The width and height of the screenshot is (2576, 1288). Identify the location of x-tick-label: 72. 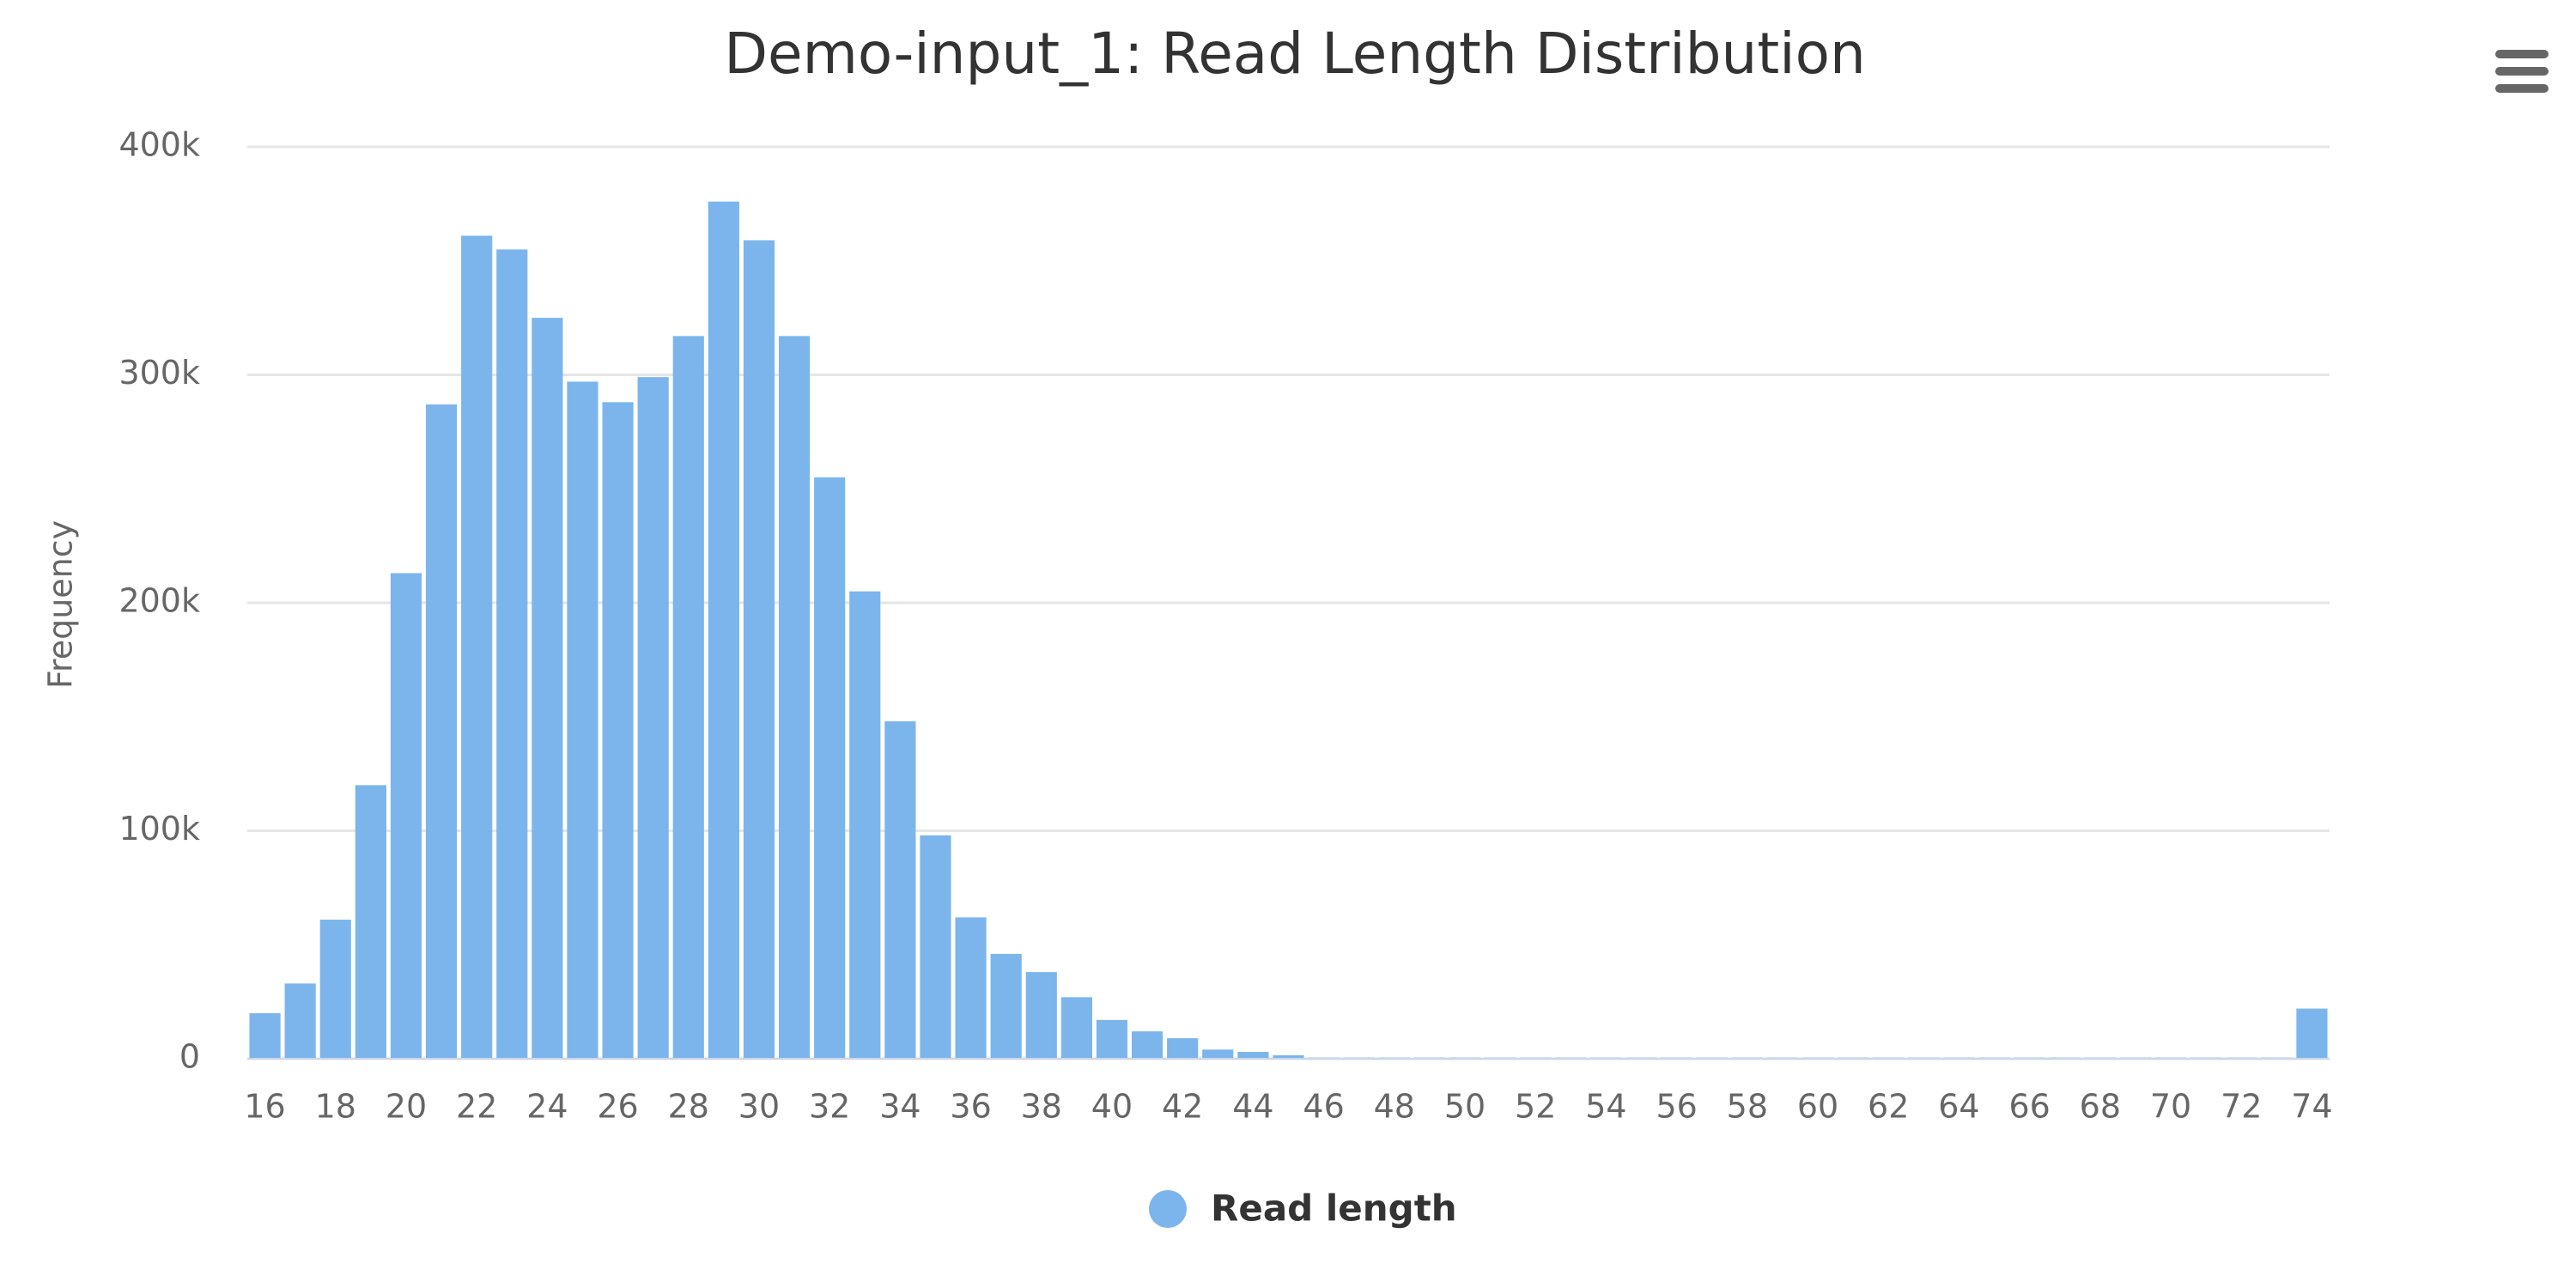
(2241, 1107).